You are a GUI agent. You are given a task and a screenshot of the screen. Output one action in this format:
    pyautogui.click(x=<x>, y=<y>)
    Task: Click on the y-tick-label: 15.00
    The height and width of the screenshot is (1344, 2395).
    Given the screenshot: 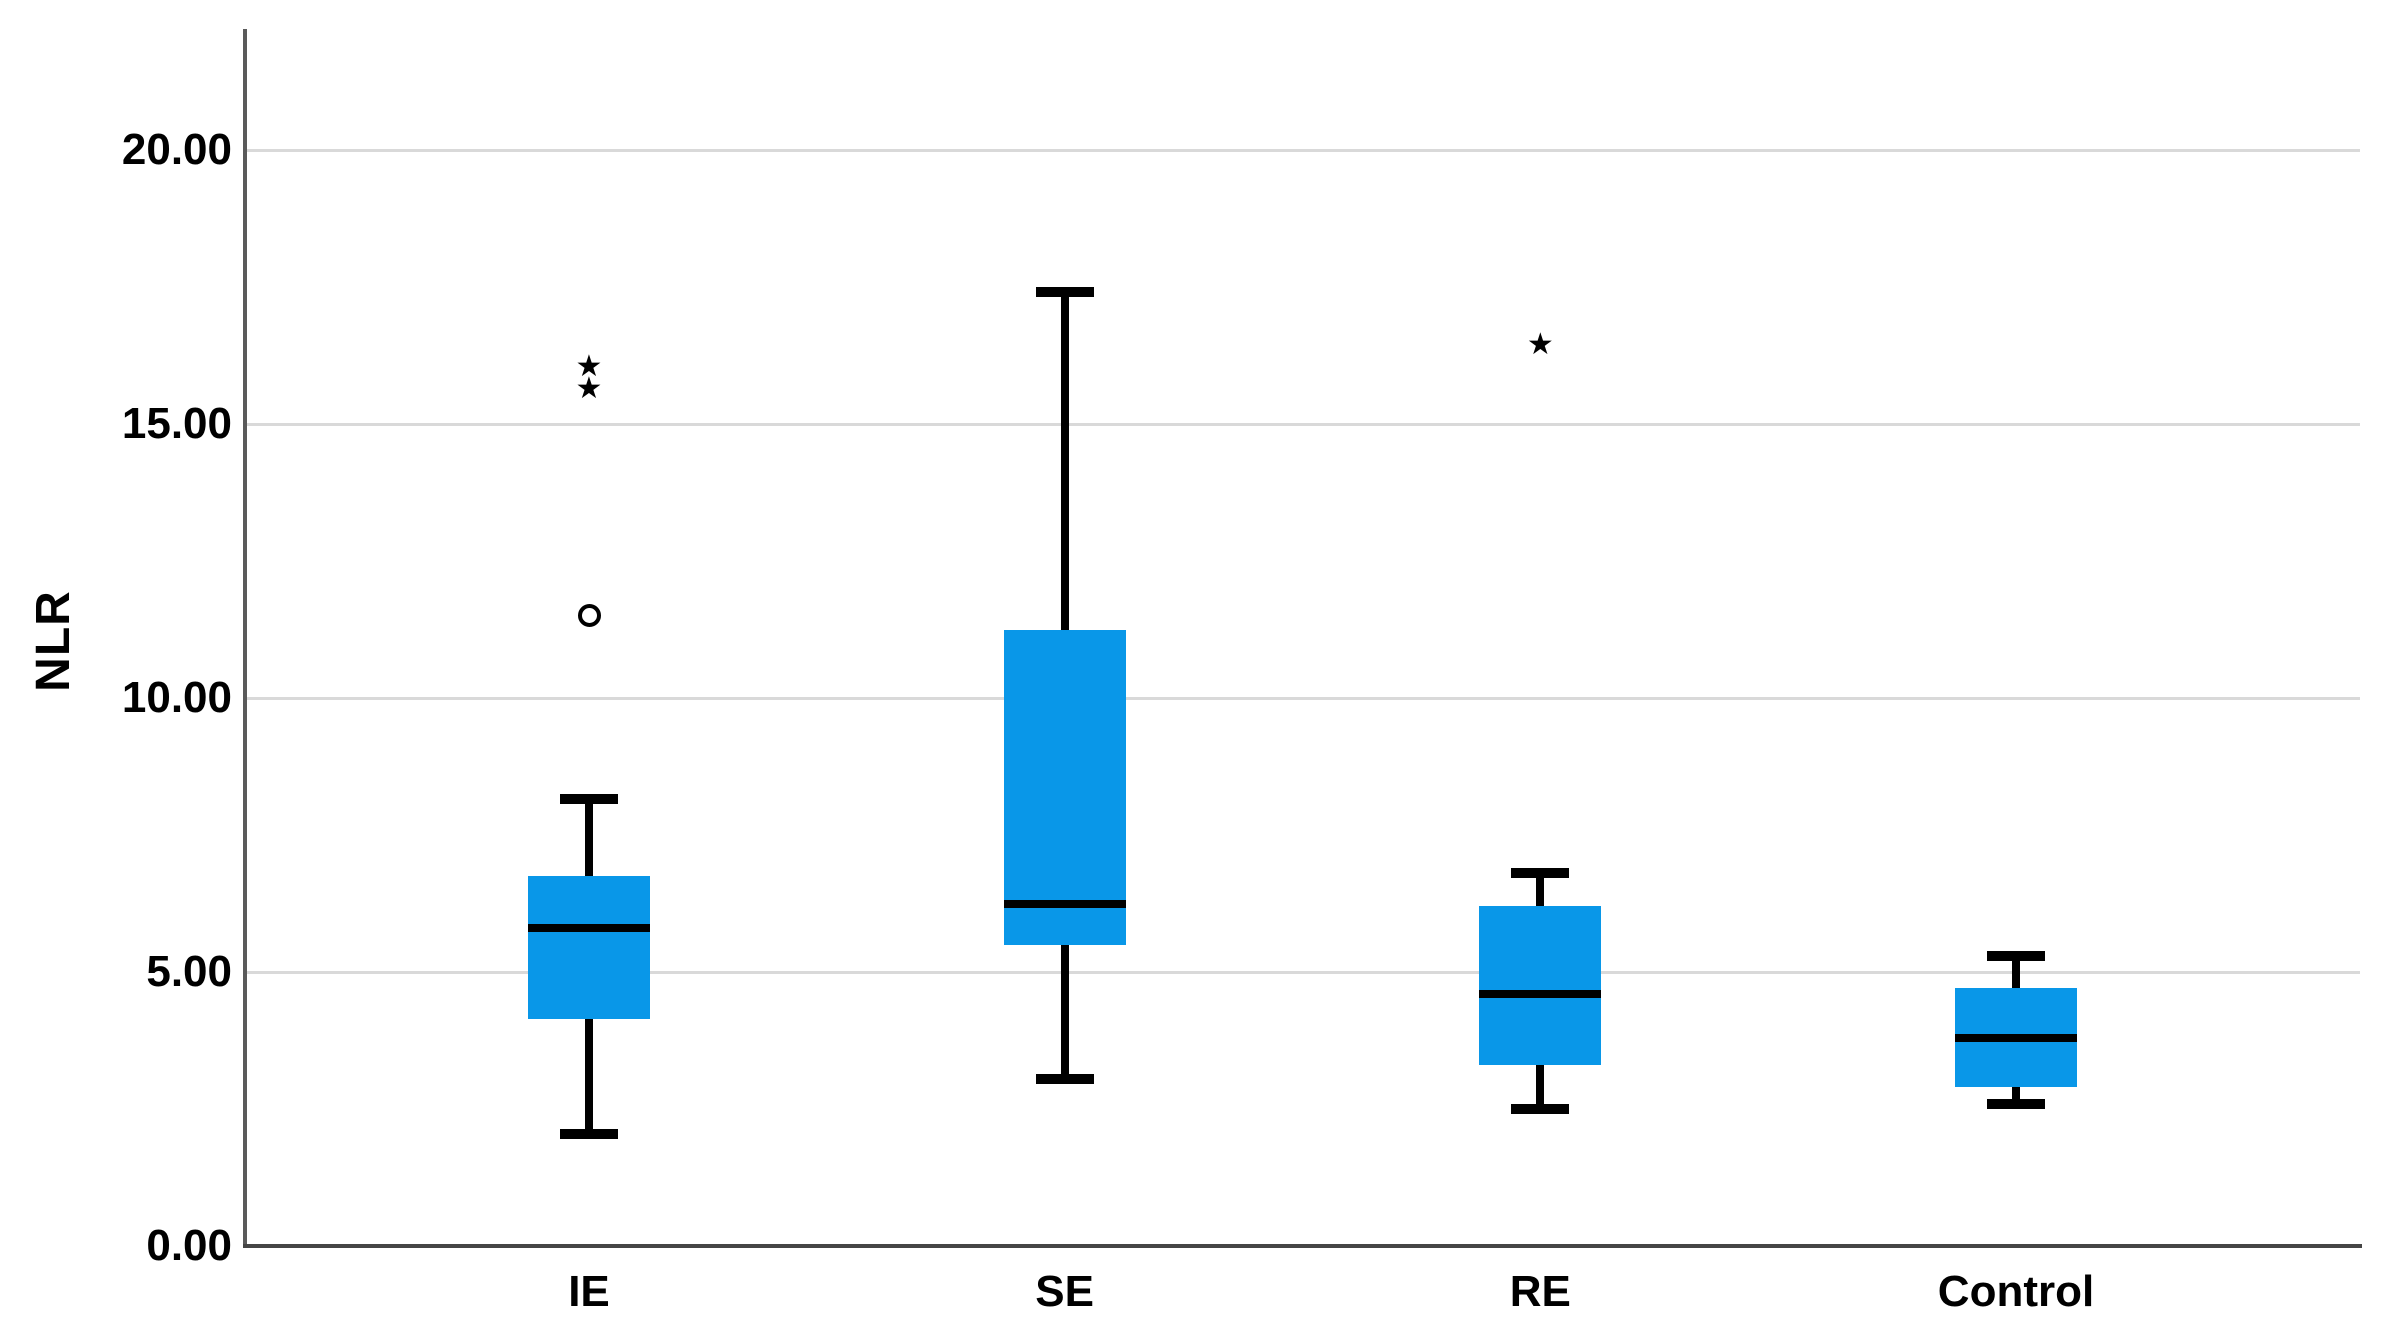 What is the action you would take?
    pyautogui.click(x=176, y=423)
    